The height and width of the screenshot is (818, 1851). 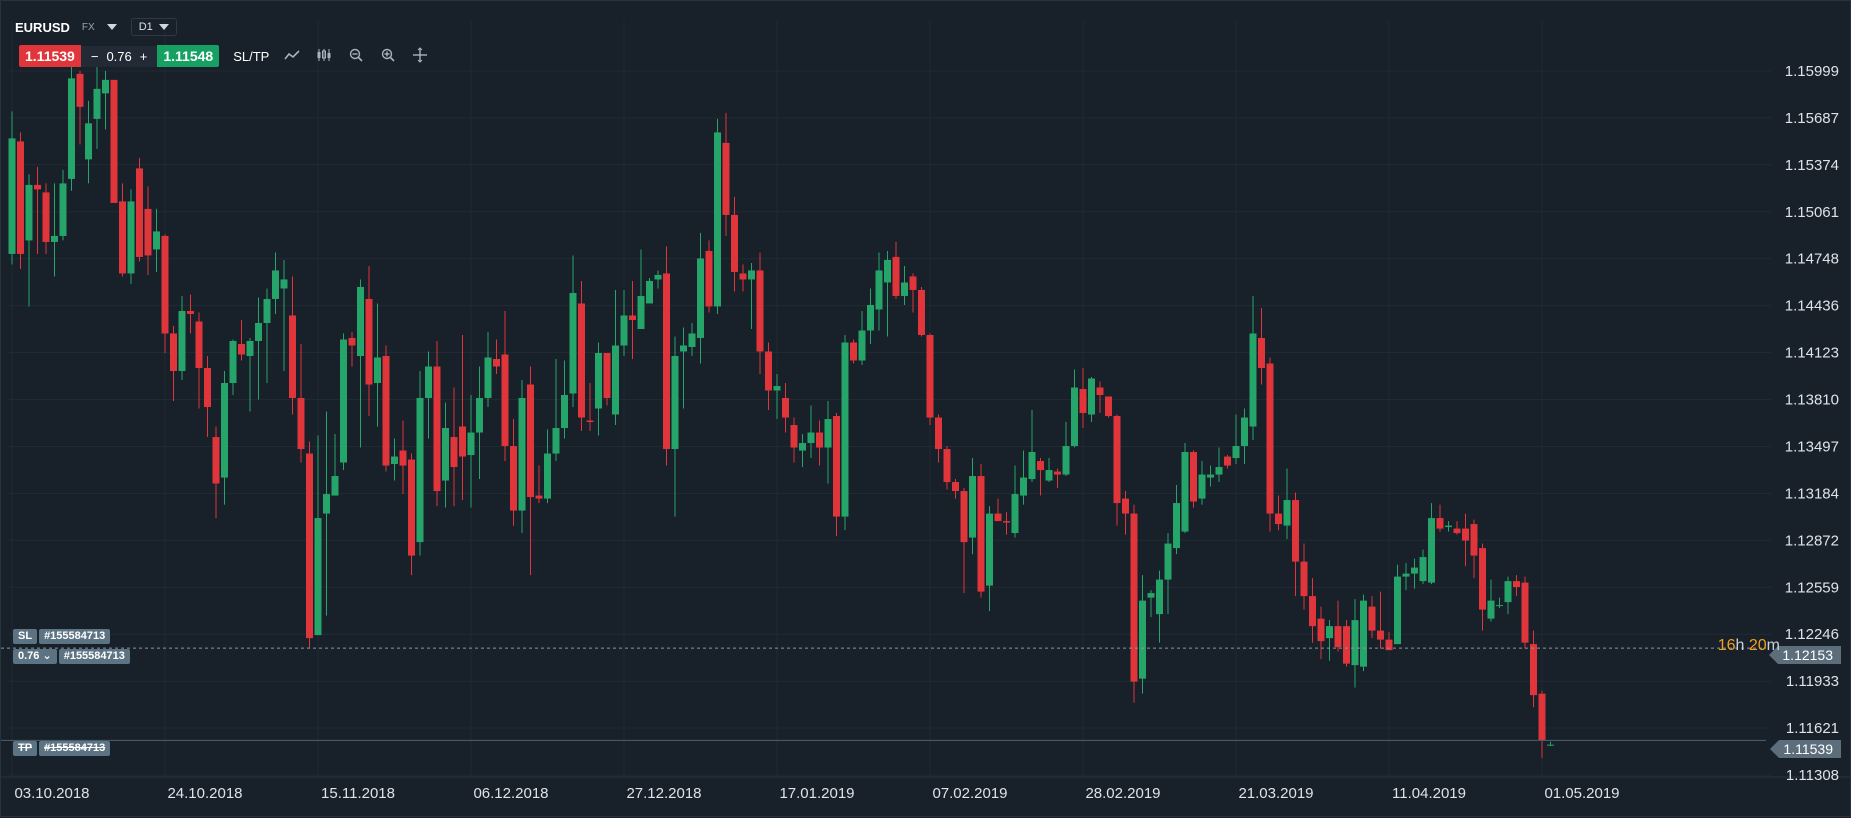 What do you see at coordinates (47, 656) in the screenshot?
I see `chevron-down-icon: ⌄` at bounding box center [47, 656].